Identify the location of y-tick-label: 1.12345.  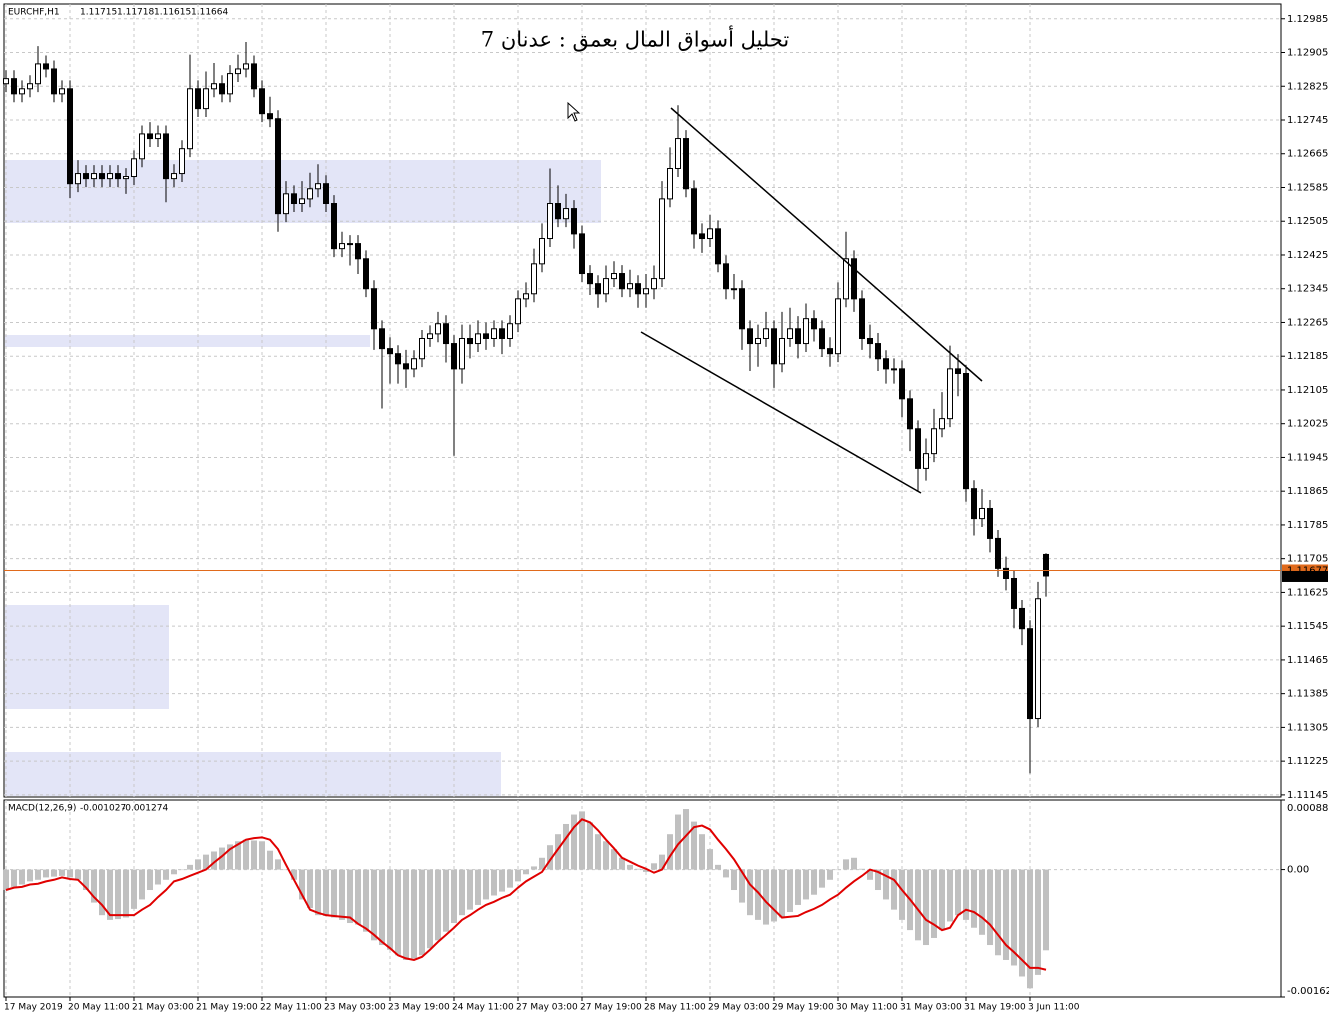
(1307, 289).